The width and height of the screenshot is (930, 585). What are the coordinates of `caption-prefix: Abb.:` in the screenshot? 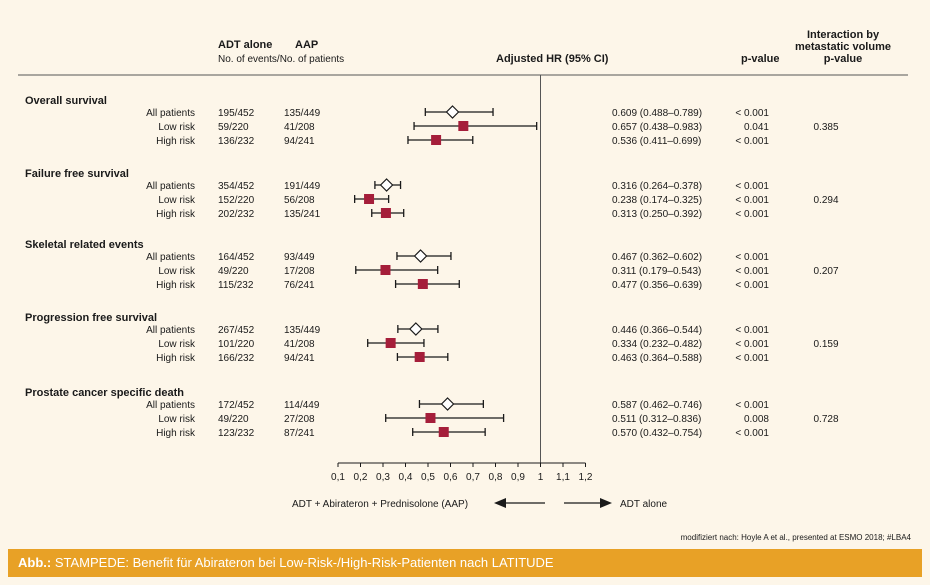 It's located at (35, 562).